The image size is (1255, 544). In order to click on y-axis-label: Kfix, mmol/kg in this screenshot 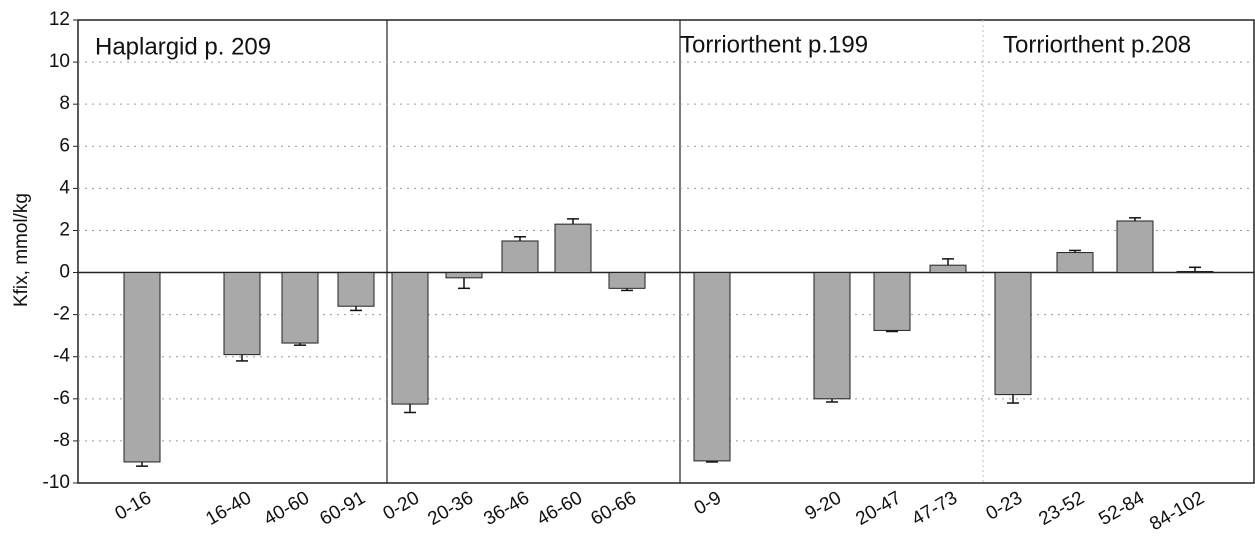, I will do `click(21, 250)`.